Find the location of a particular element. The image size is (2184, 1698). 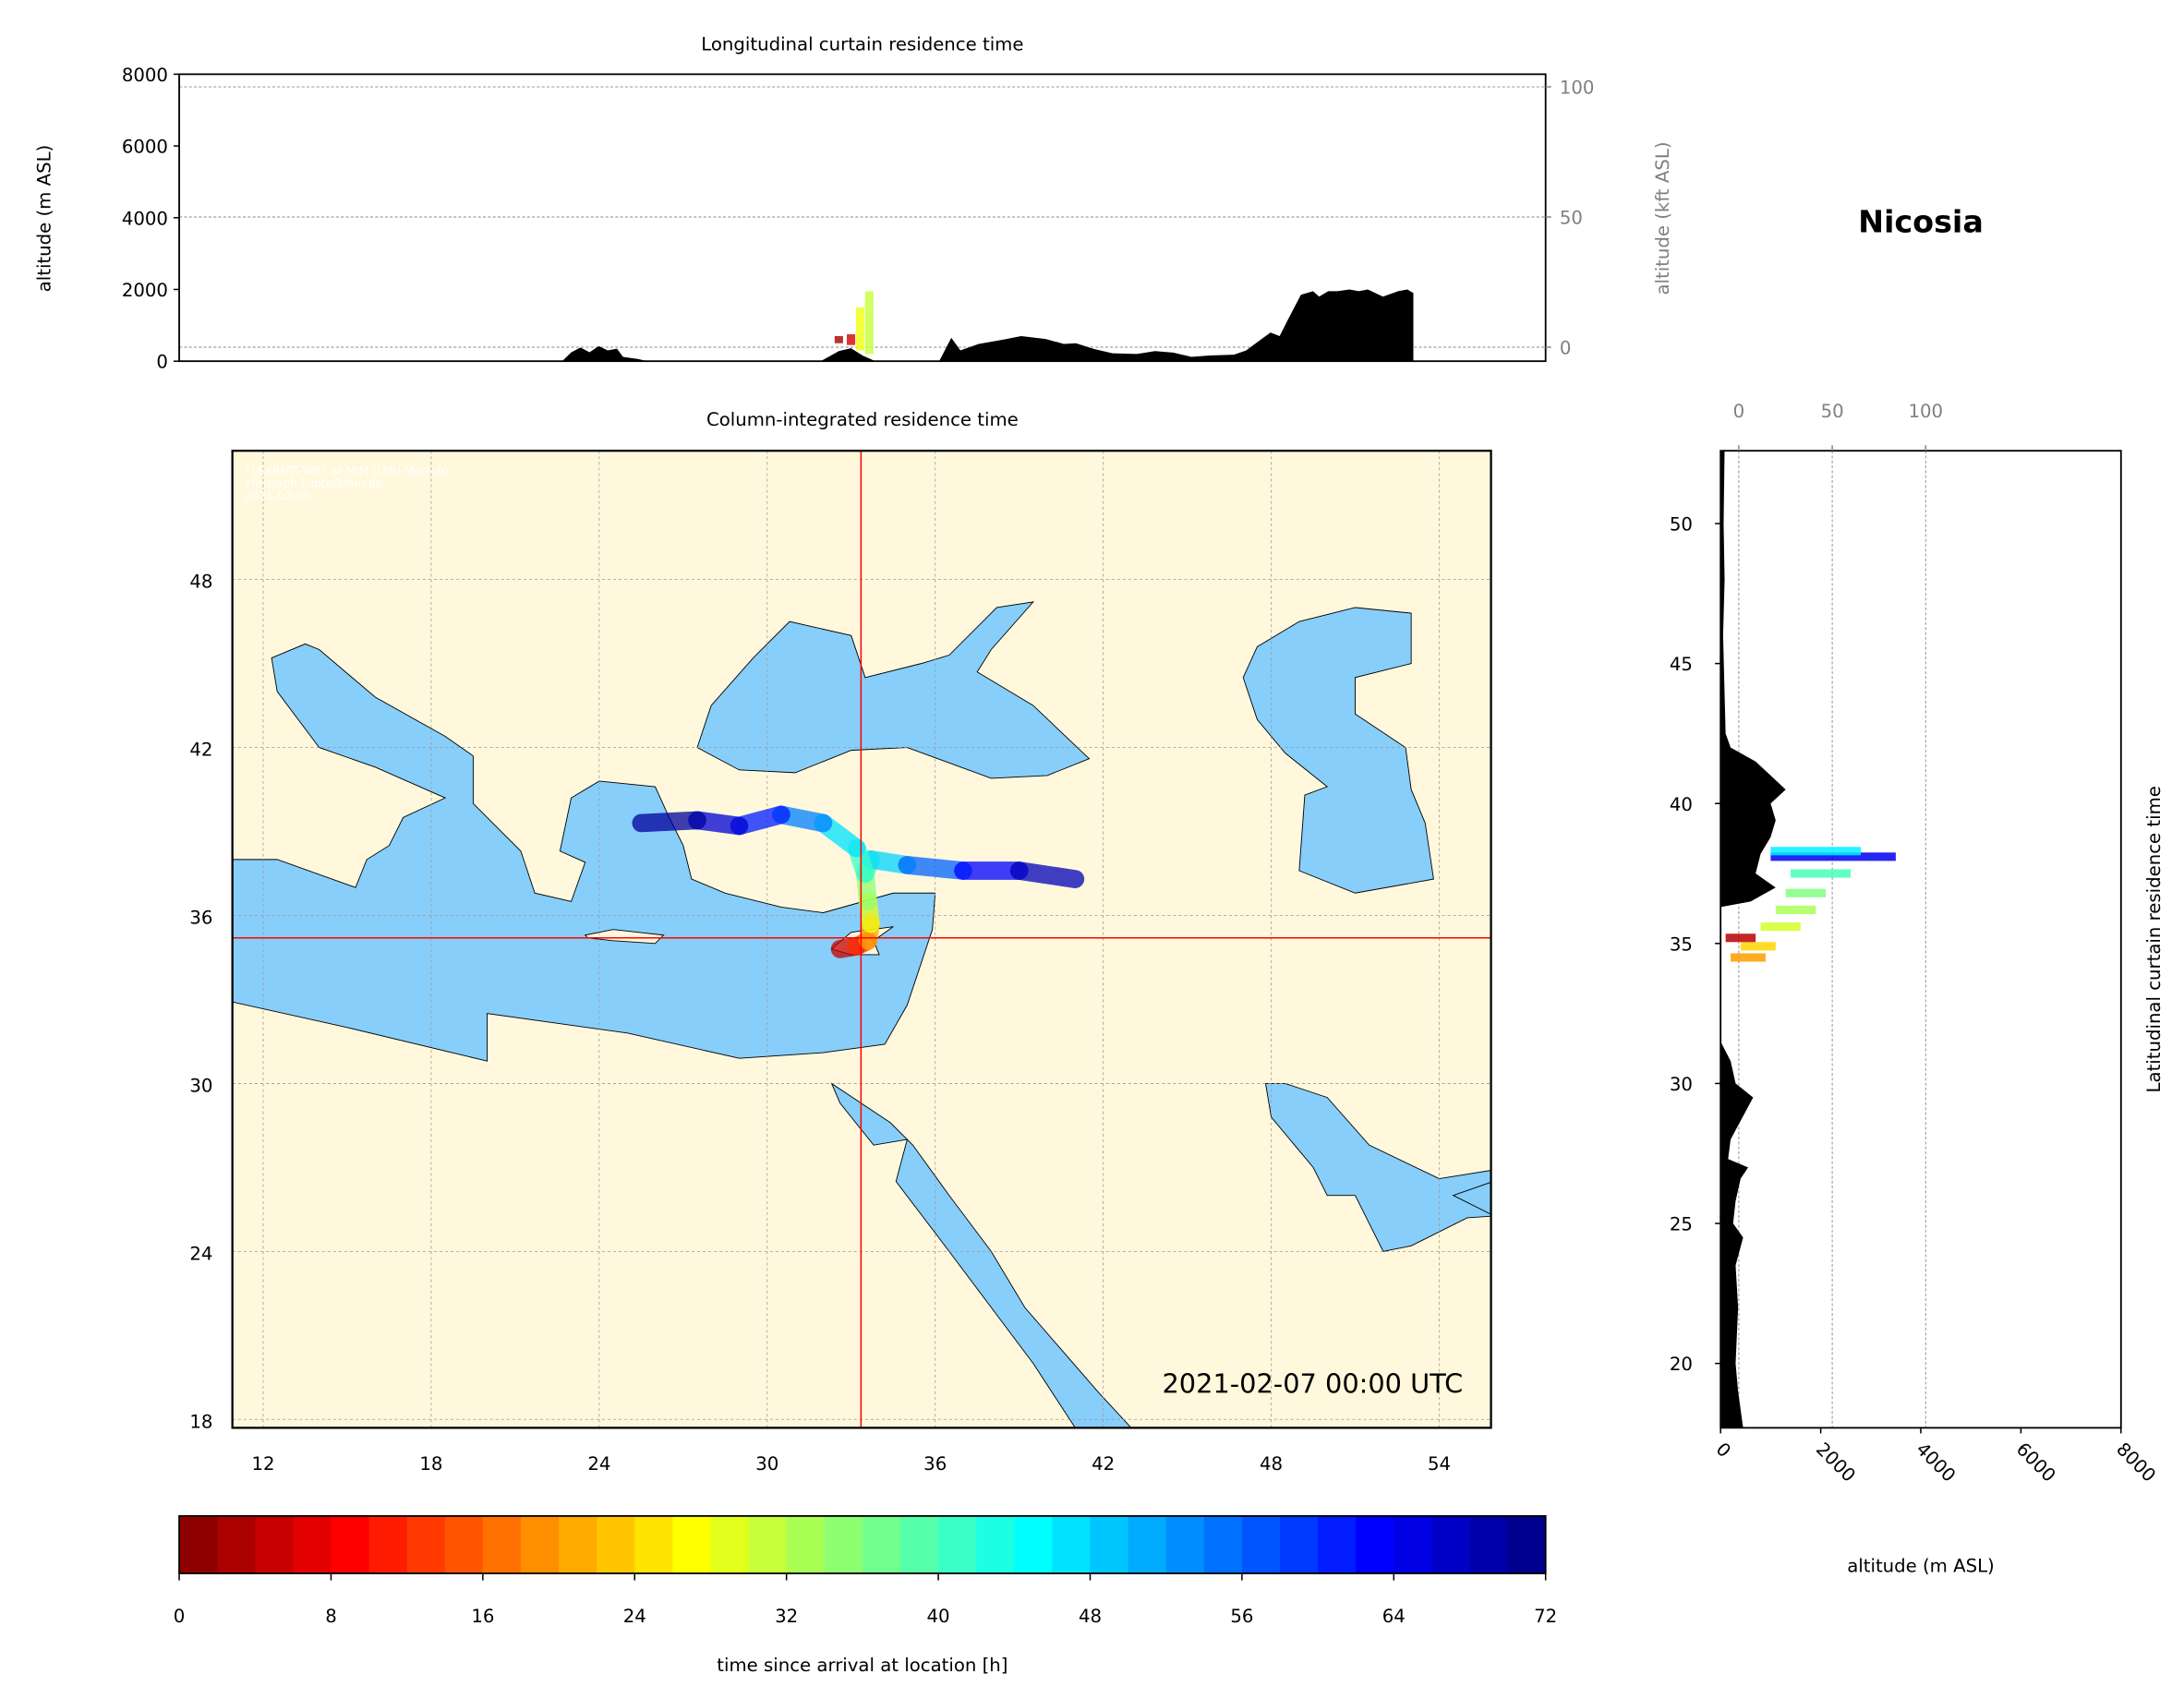

terrain-group is located at coordinates (1808, 939).